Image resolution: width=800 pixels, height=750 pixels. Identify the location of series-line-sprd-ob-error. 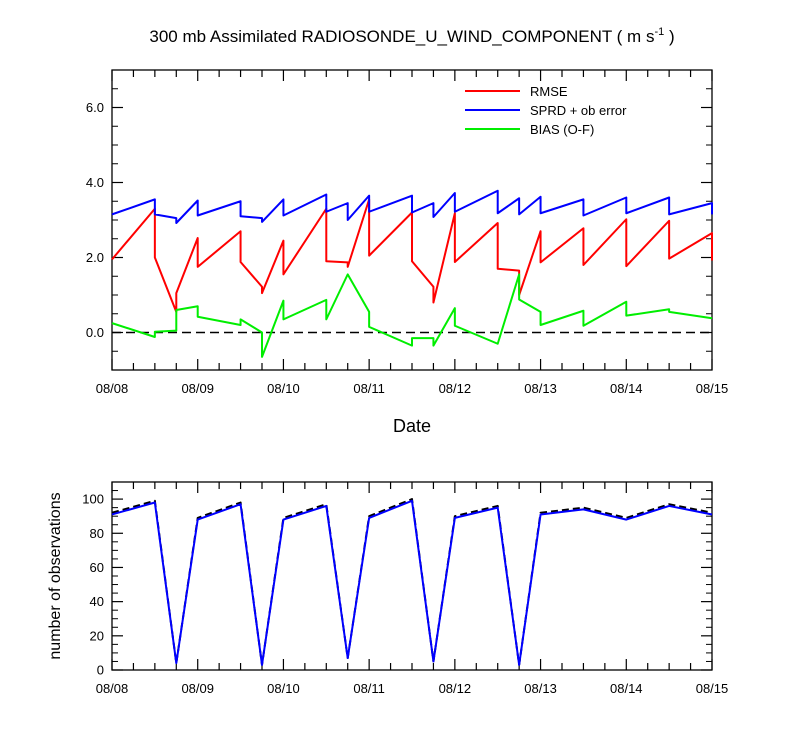
(412, 206).